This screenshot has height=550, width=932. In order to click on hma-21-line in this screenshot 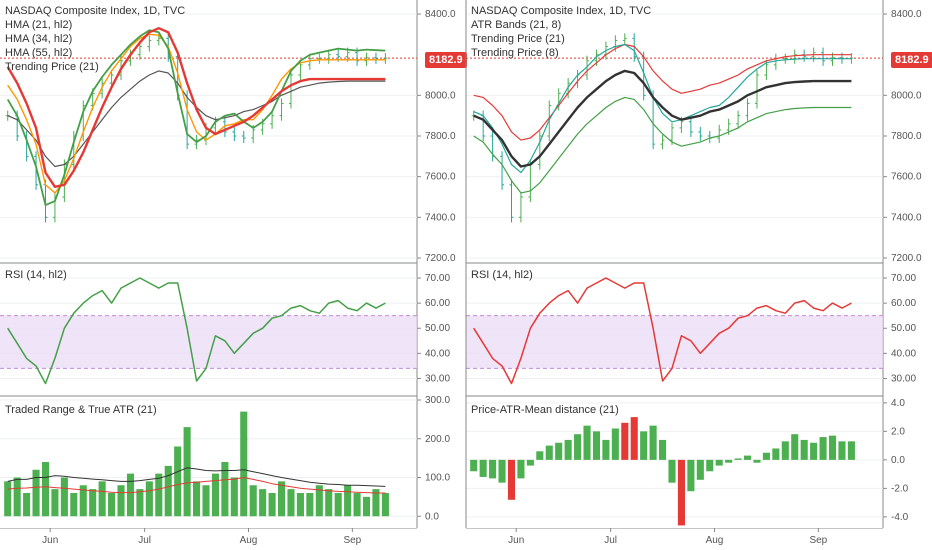, I will do `click(196, 117)`.